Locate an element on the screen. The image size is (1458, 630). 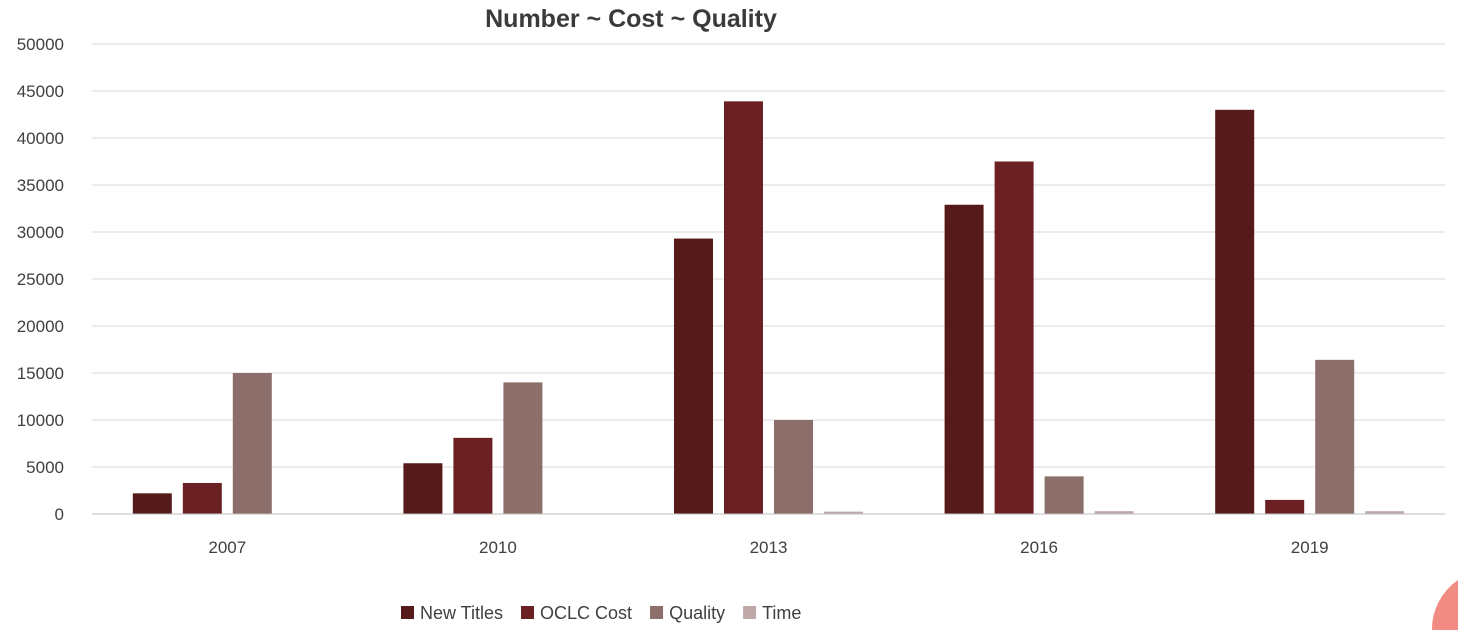
x-tick-label: 2013 is located at coordinates (769, 547).